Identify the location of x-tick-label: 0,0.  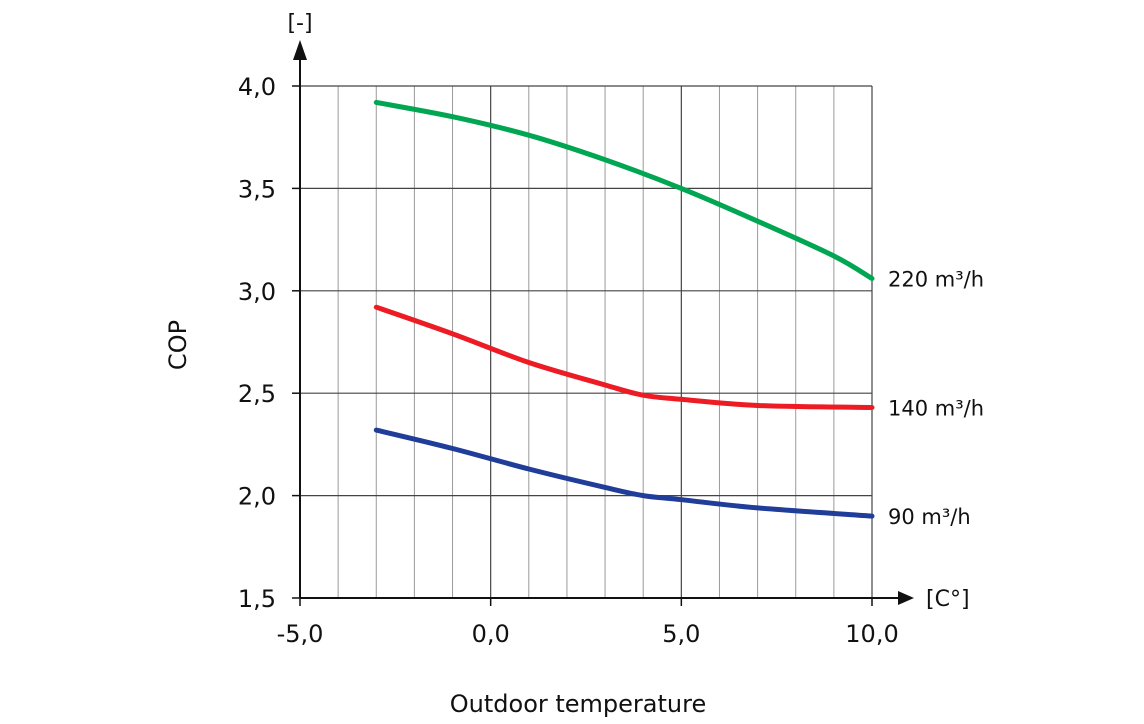
(491, 634).